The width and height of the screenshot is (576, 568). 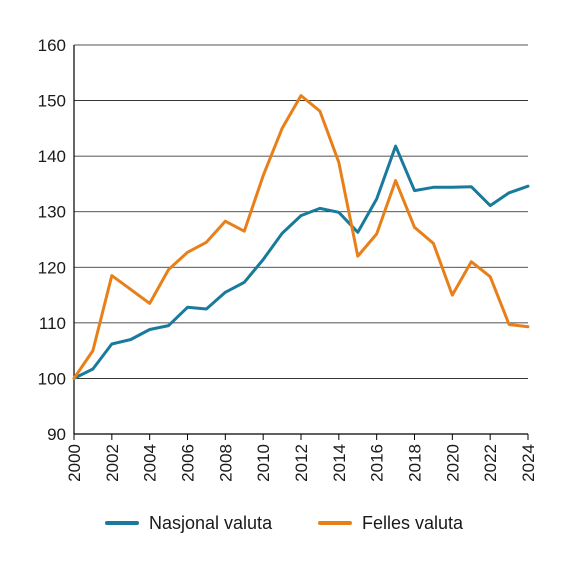 What do you see at coordinates (52, 156) in the screenshot?
I see `y-tick-label: 140` at bounding box center [52, 156].